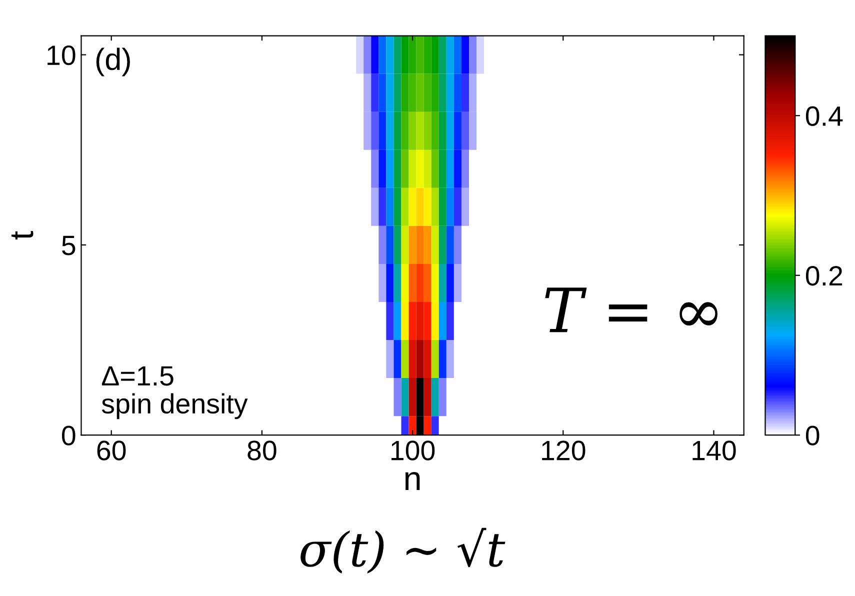 This screenshot has height=596, width=855. I want to click on y-tick-label: 10, so click(62, 55).